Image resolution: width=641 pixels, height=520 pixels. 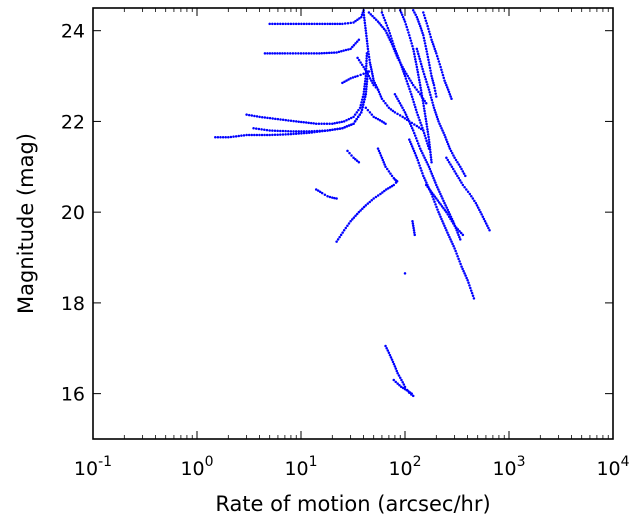 I want to click on x-tick-label: 103, so click(x=508, y=467).